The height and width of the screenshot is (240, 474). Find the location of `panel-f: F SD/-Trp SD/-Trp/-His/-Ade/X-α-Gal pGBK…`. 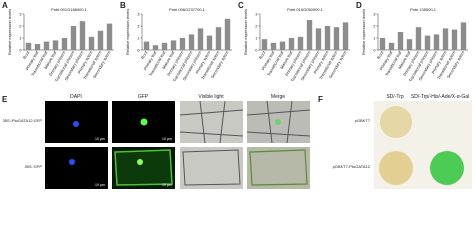

panel-f: F SD/-Trp SD/-Trp/-His/-Ade/X-α-Gal pGBK… is located at coordinates (395, 141).